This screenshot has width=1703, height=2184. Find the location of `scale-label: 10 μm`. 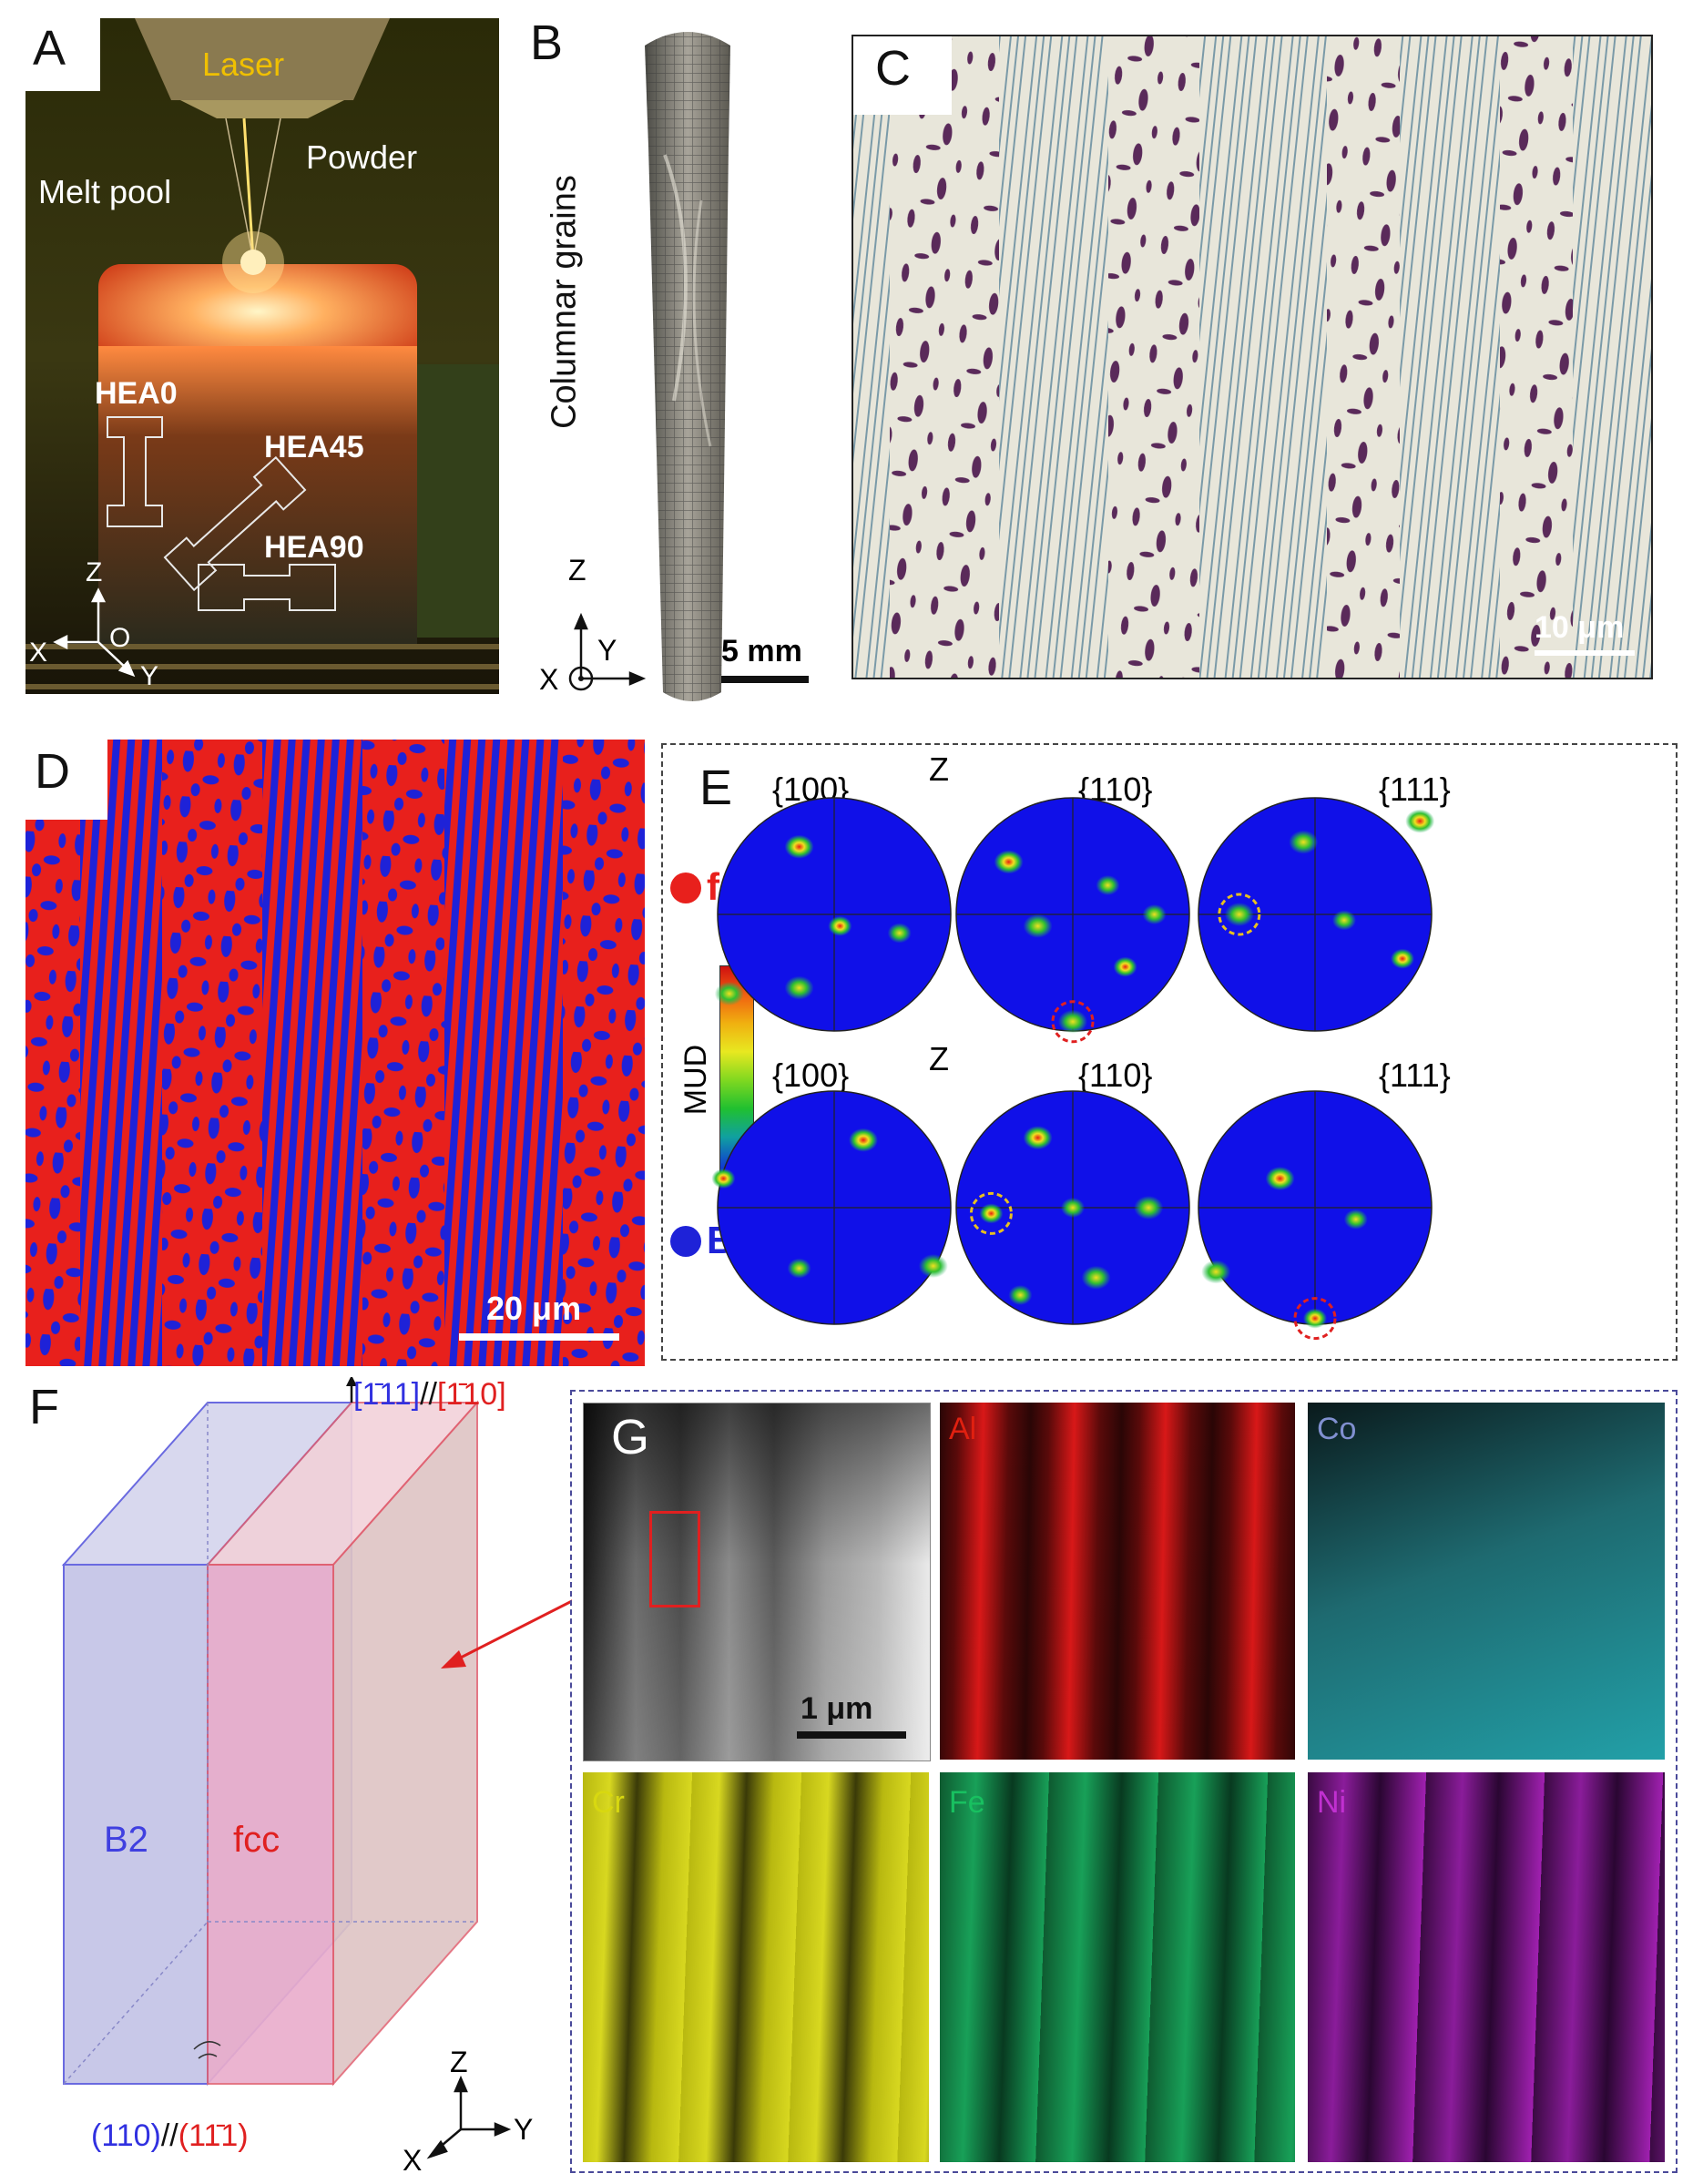

scale-label: 10 μm is located at coordinates (1580, 628).